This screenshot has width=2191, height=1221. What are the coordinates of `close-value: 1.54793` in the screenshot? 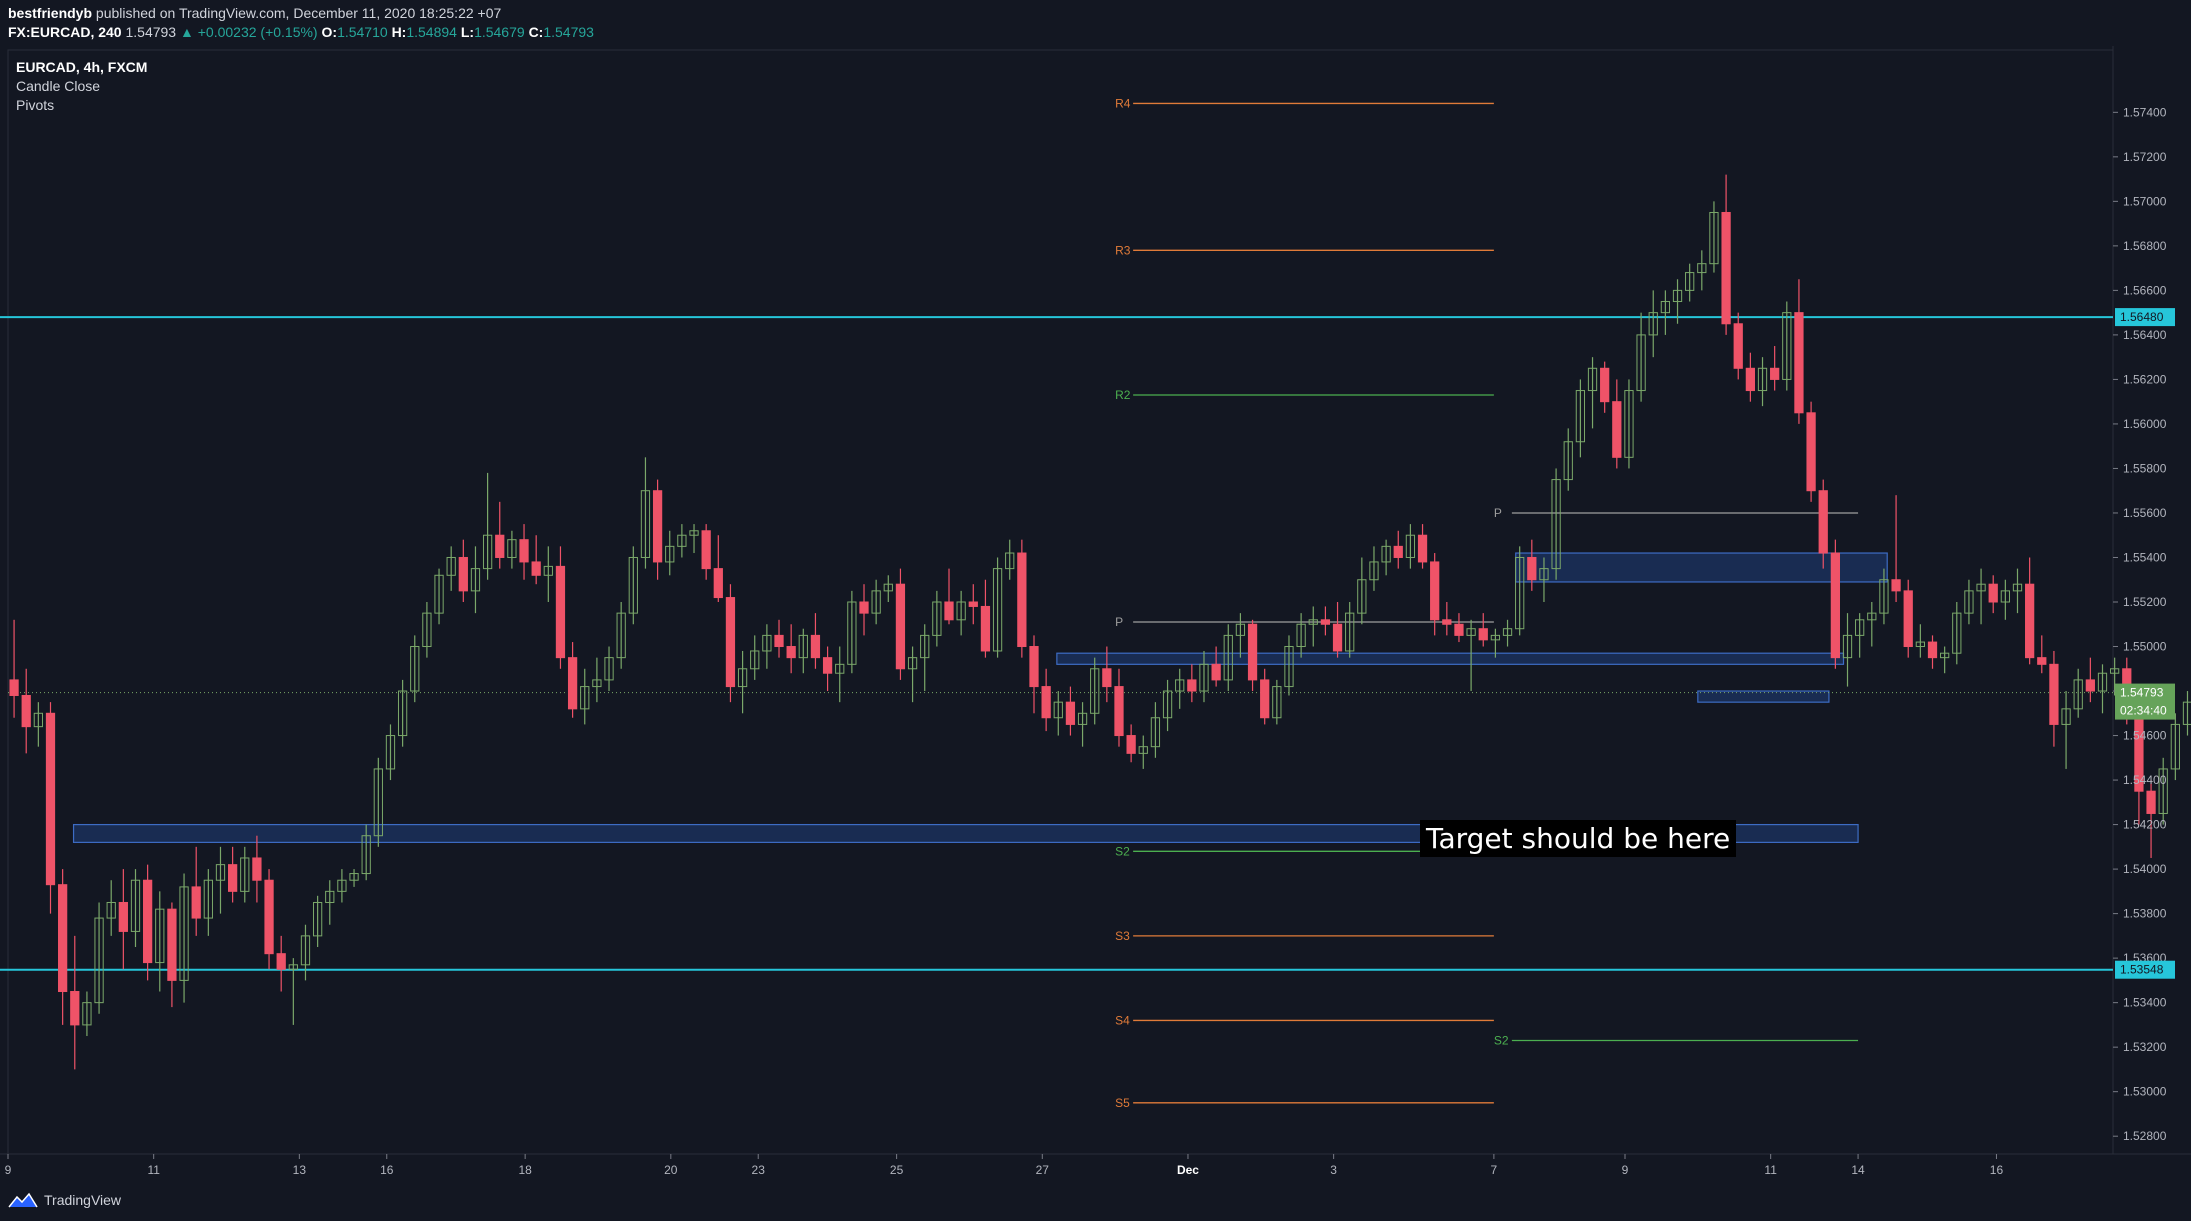 It's located at (568, 32).